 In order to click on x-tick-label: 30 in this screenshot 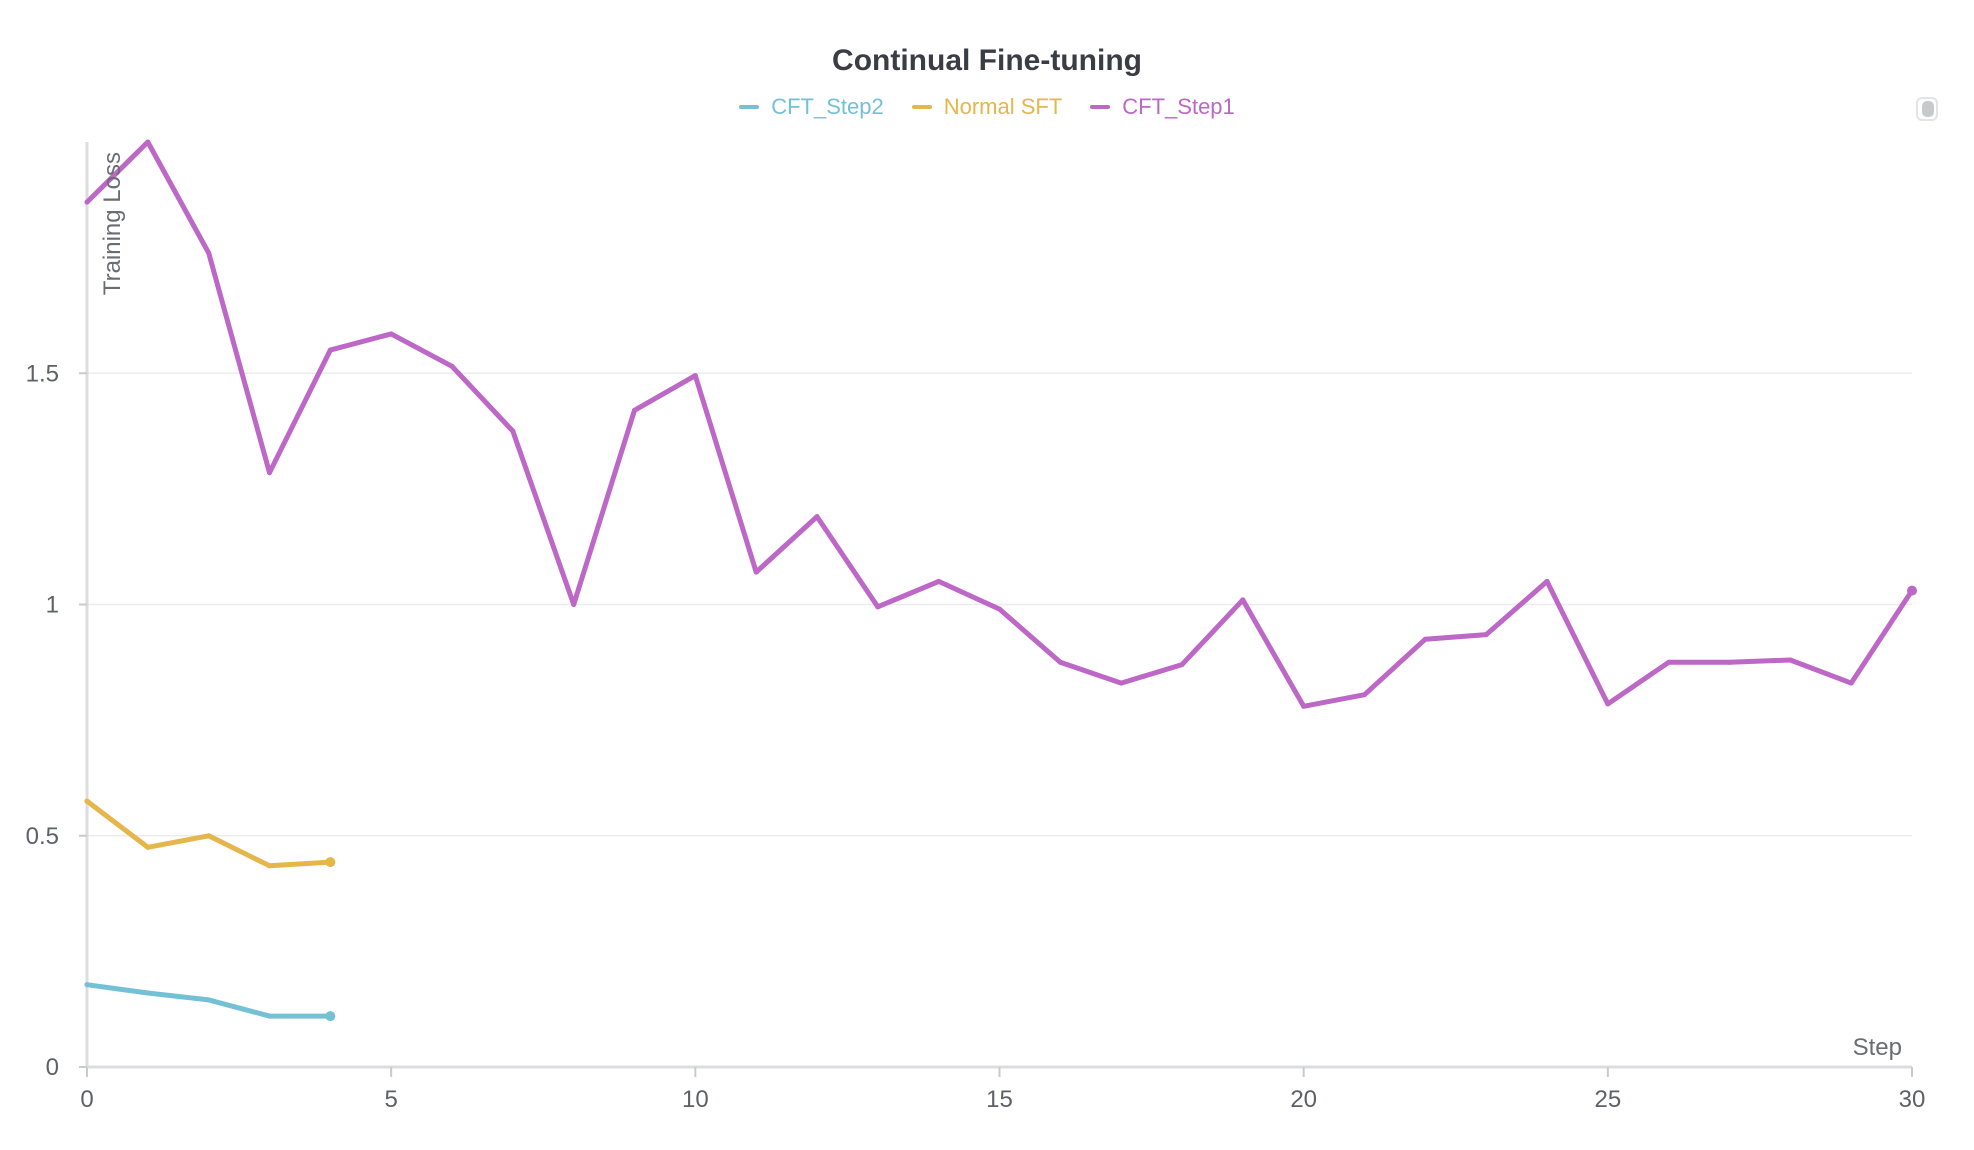, I will do `click(1912, 1099)`.